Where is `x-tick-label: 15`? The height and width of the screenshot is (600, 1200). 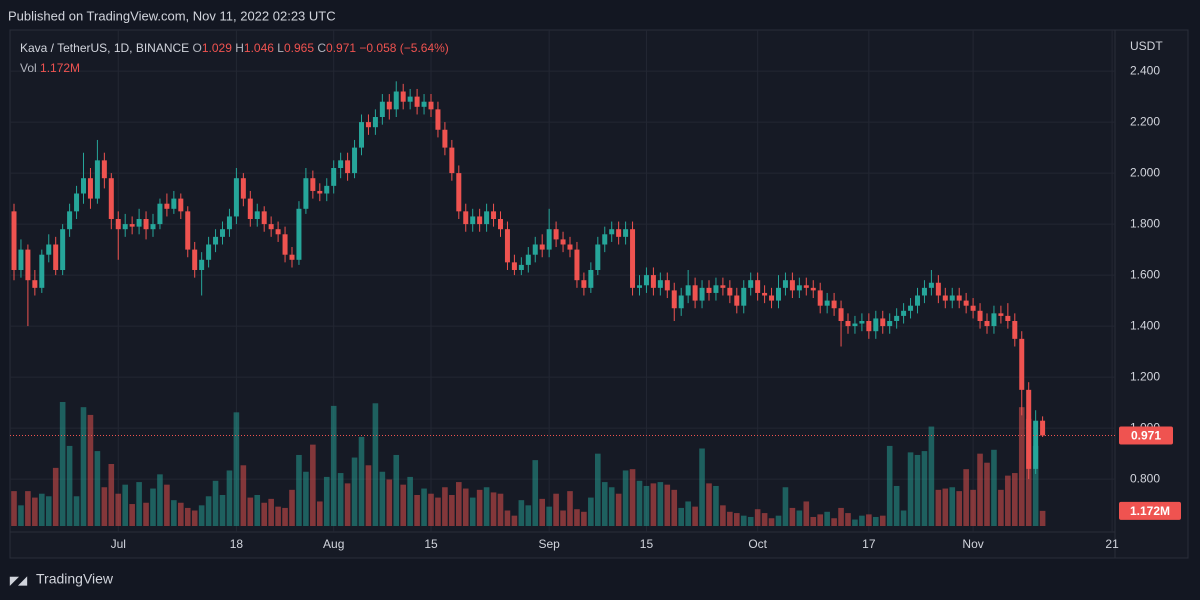 x-tick-label: 15 is located at coordinates (647, 544).